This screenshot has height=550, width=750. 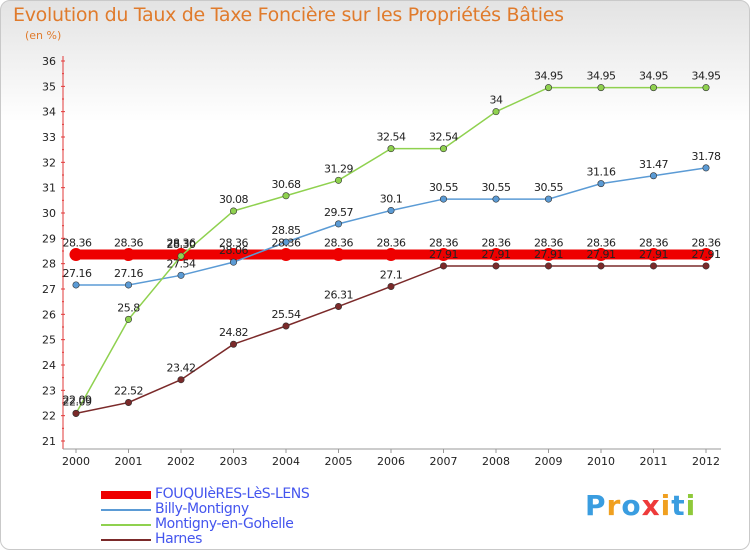 What do you see at coordinates (596, 505) in the screenshot?
I see `logo-letter: P` at bounding box center [596, 505].